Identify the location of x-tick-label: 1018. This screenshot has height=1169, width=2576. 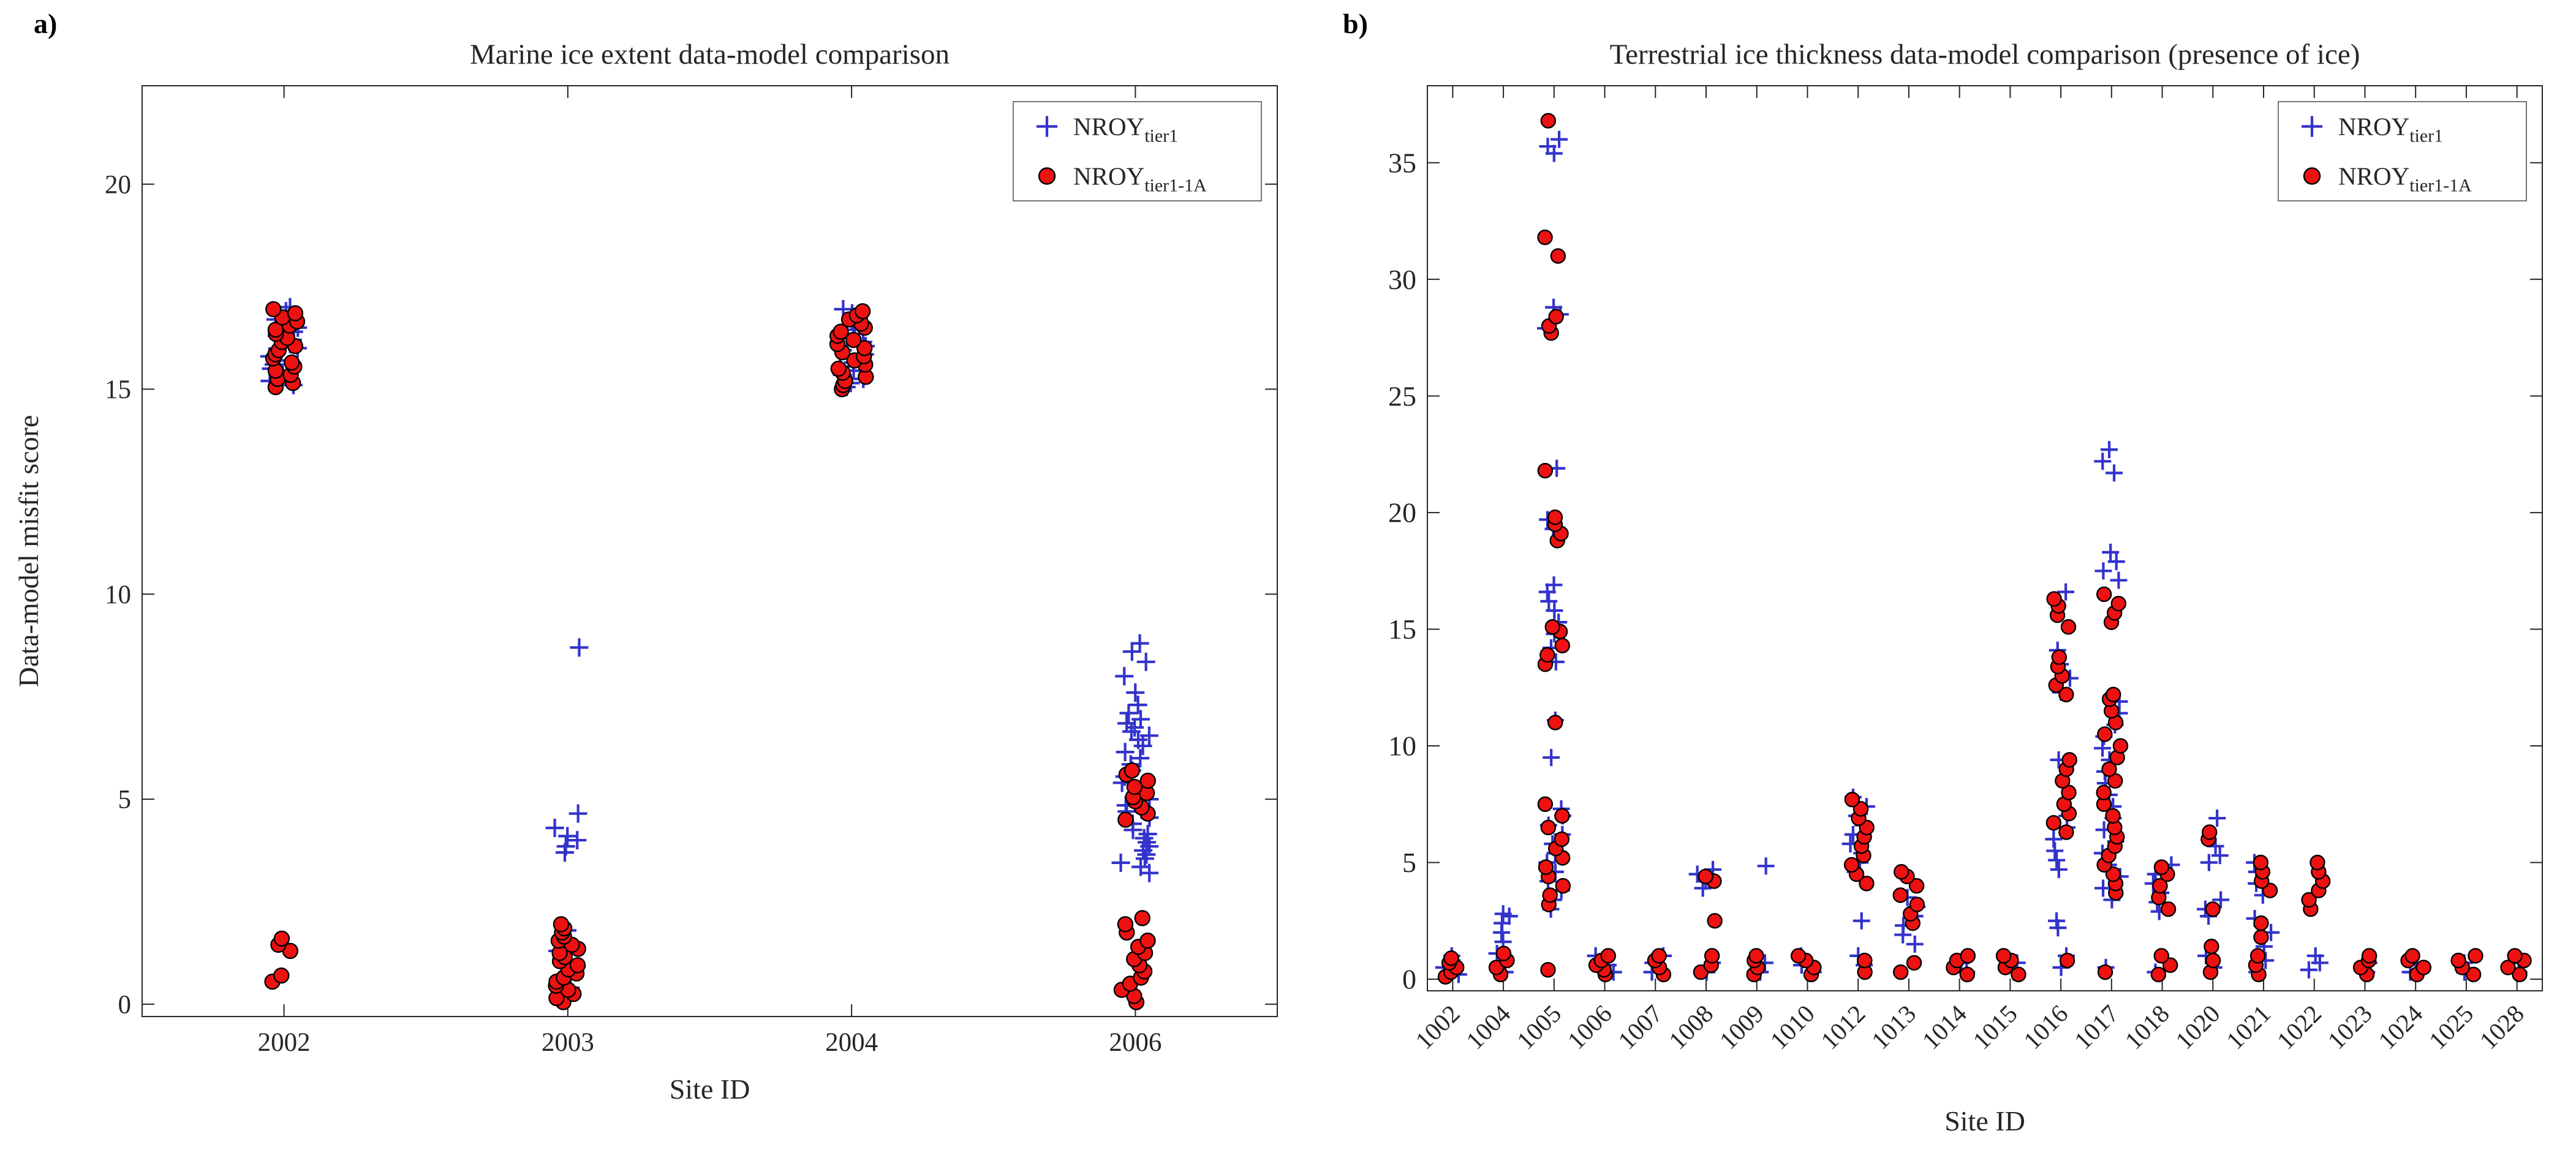
(2147, 1027).